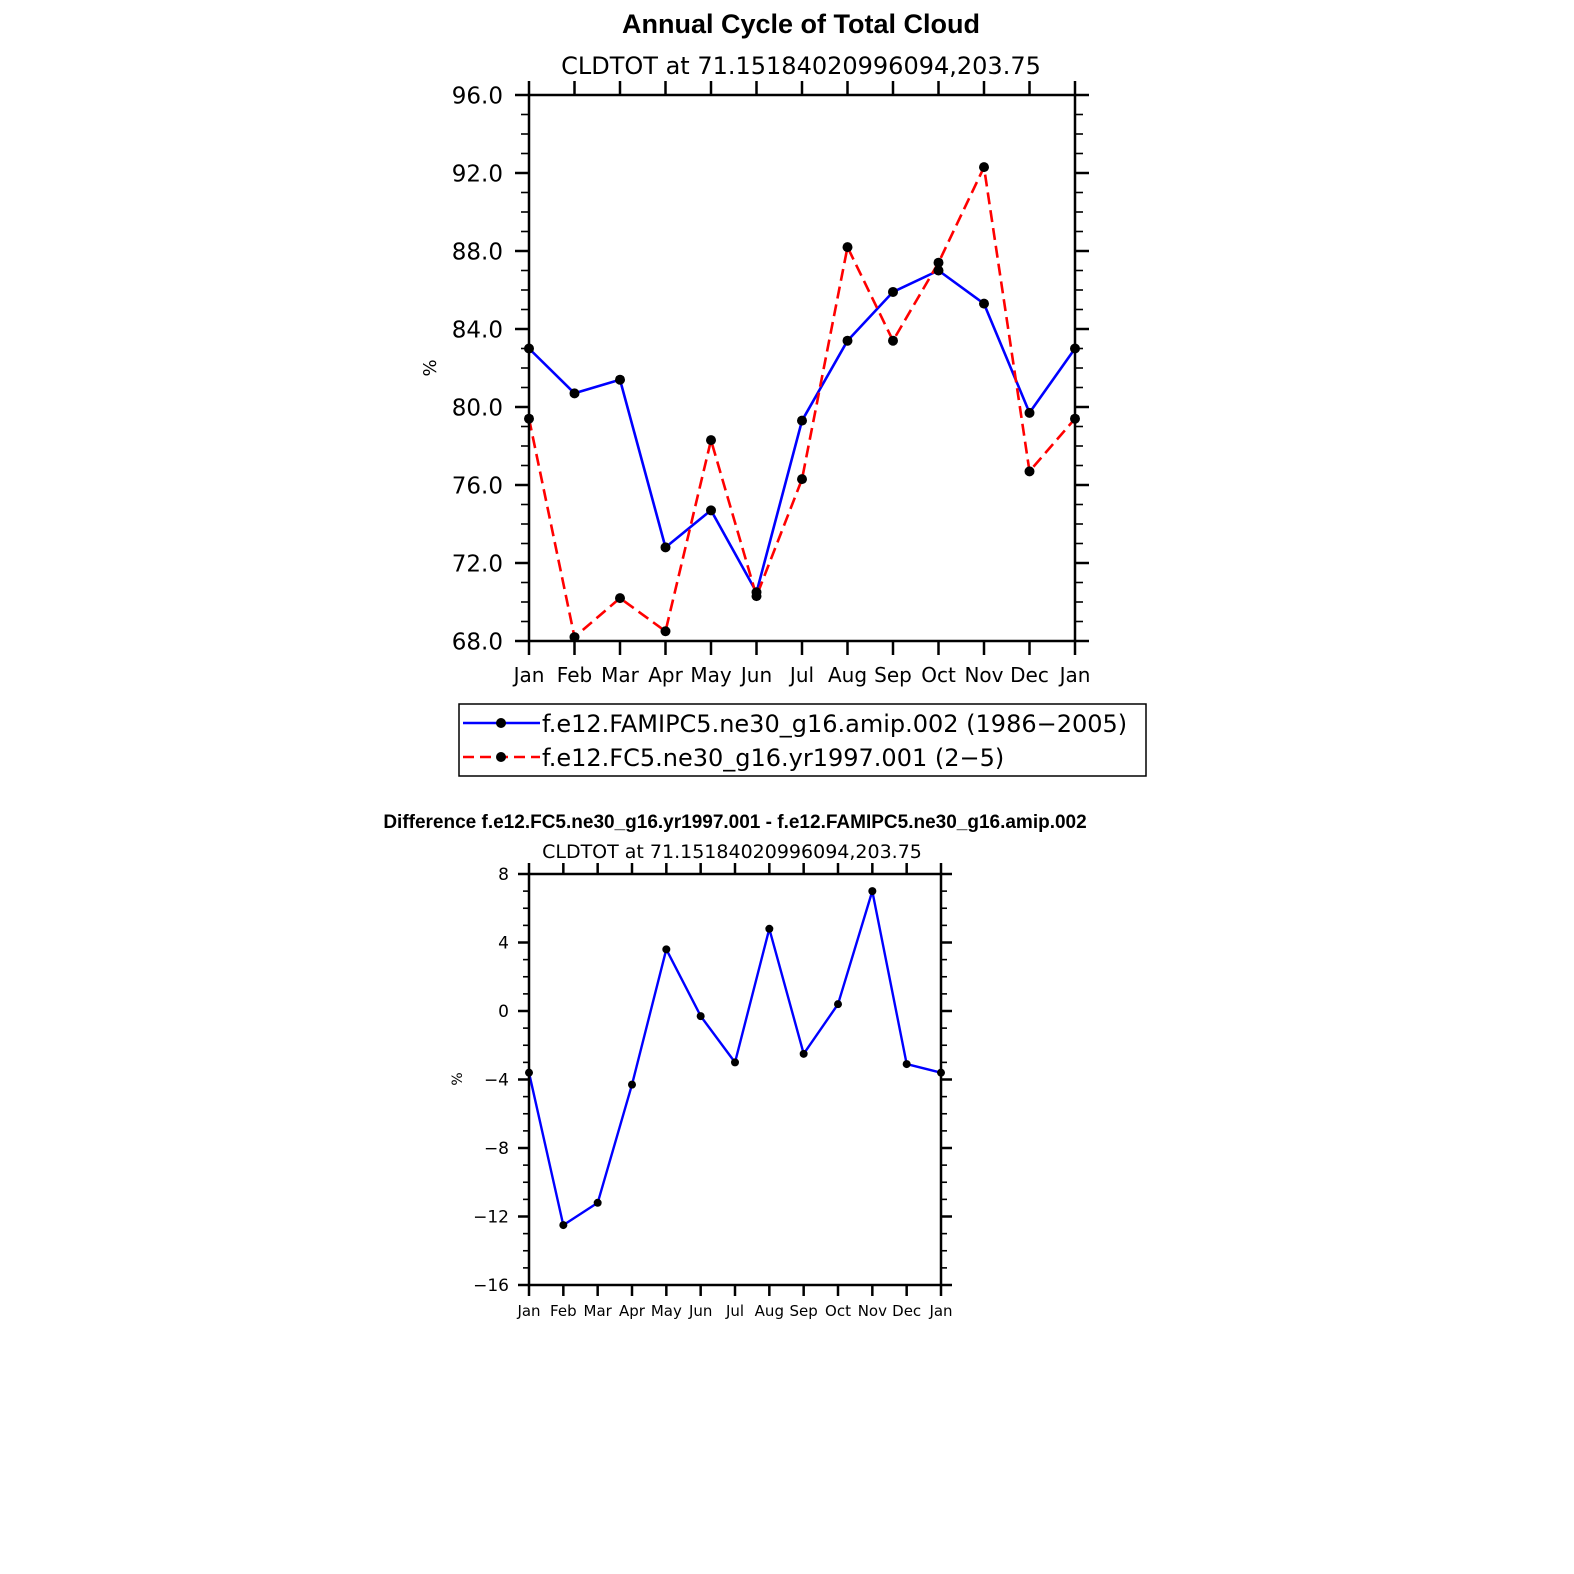 This screenshot has width=1574, height=1574. What do you see at coordinates (801, 24) in the screenshot?
I see `chart-title: Annual Cycle of Total Cloud` at bounding box center [801, 24].